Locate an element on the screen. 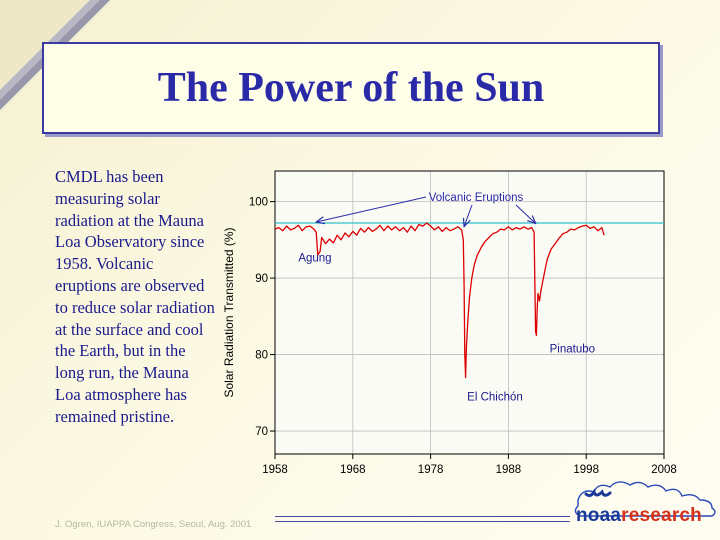 This screenshot has width=720, height=540. annotation-label-pinatubo: Pinatubo is located at coordinates (572, 349).